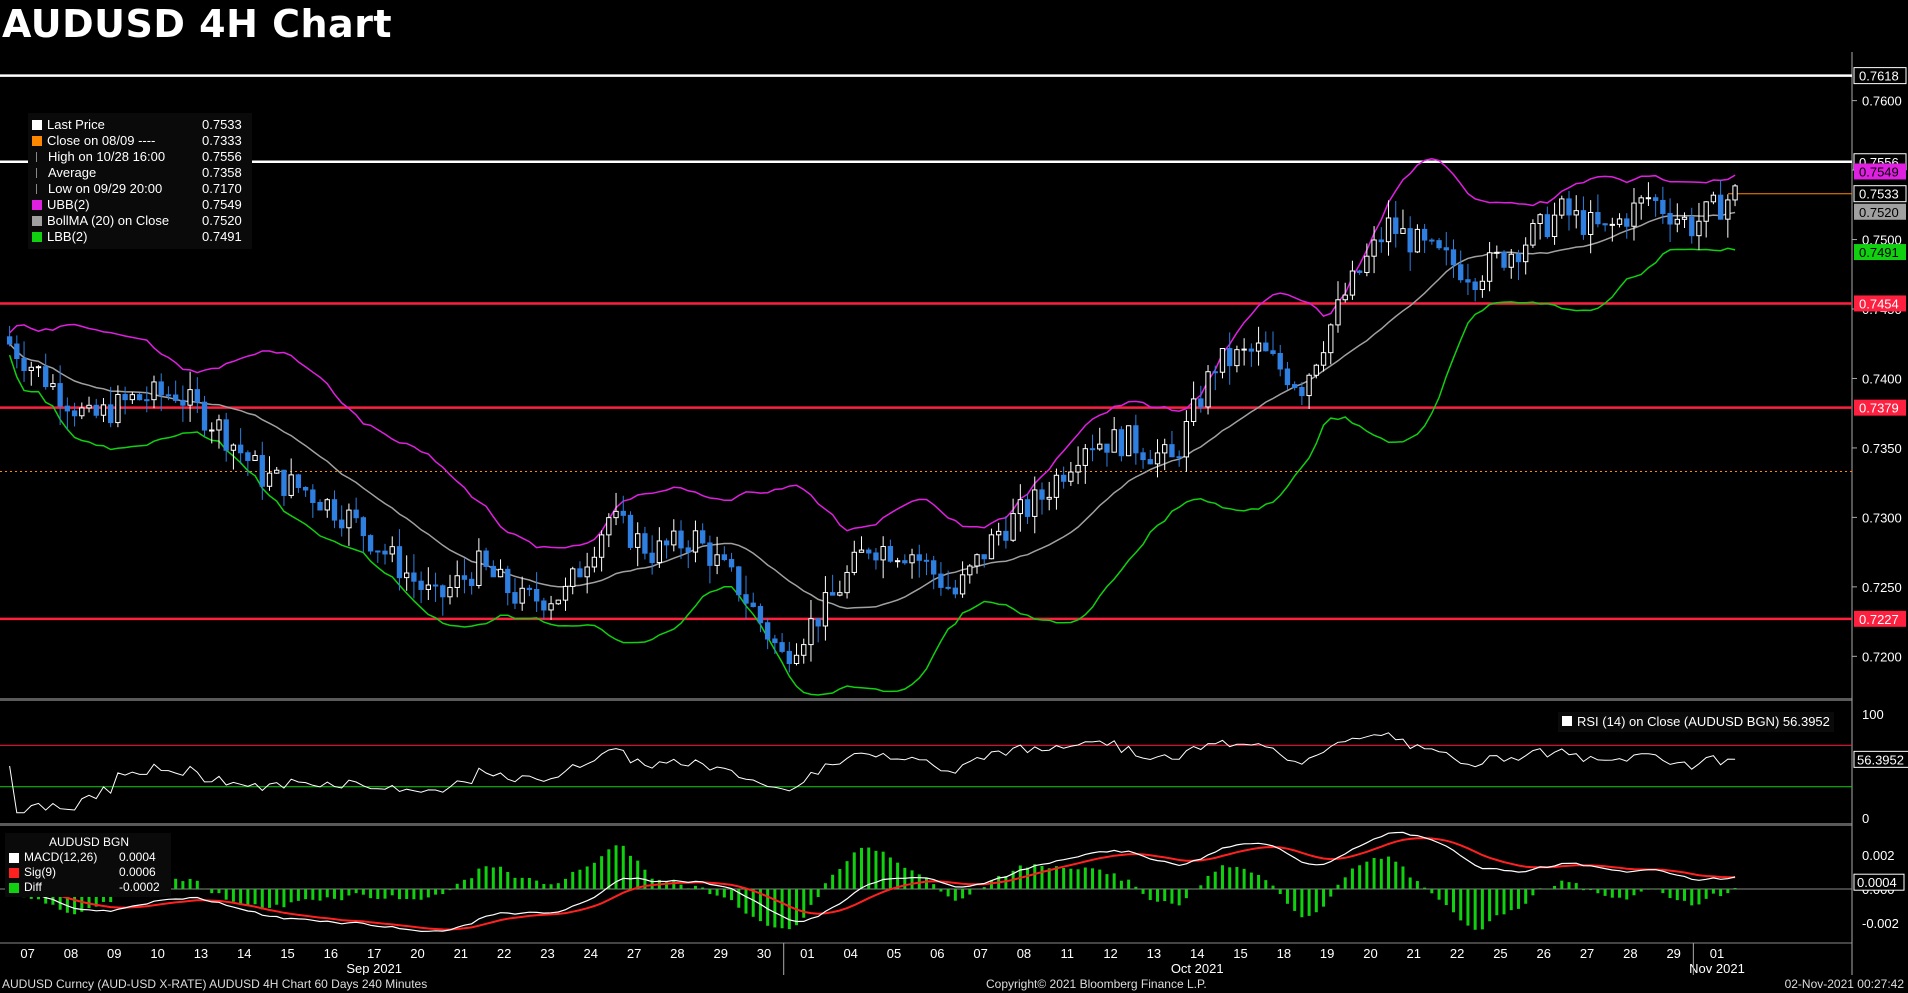 The image size is (1908, 993). What do you see at coordinates (244, 953) in the screenshot?
I see `x-tick-label: 14` at bounding box center [244, 953].